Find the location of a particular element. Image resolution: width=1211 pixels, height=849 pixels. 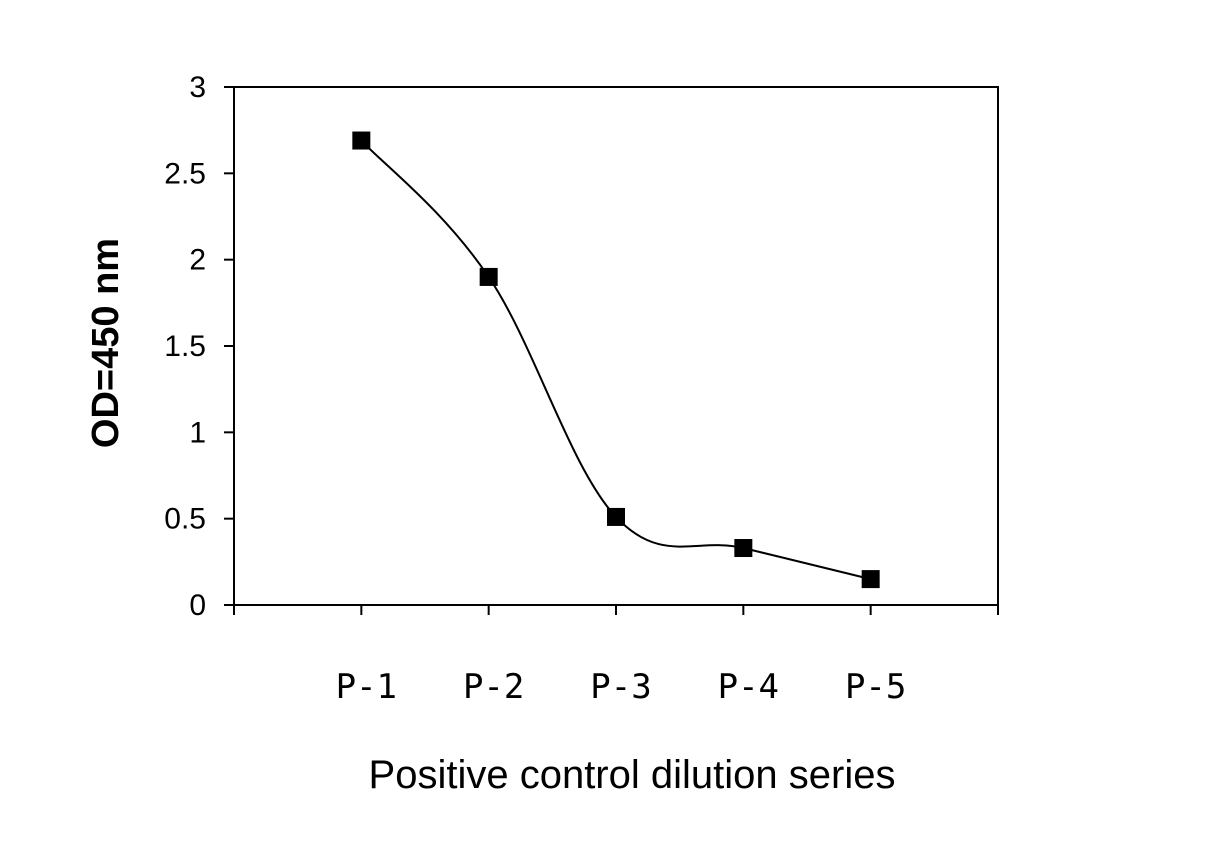

x-axis-label: Positive control dilution series is located at coordinates (632, 775).